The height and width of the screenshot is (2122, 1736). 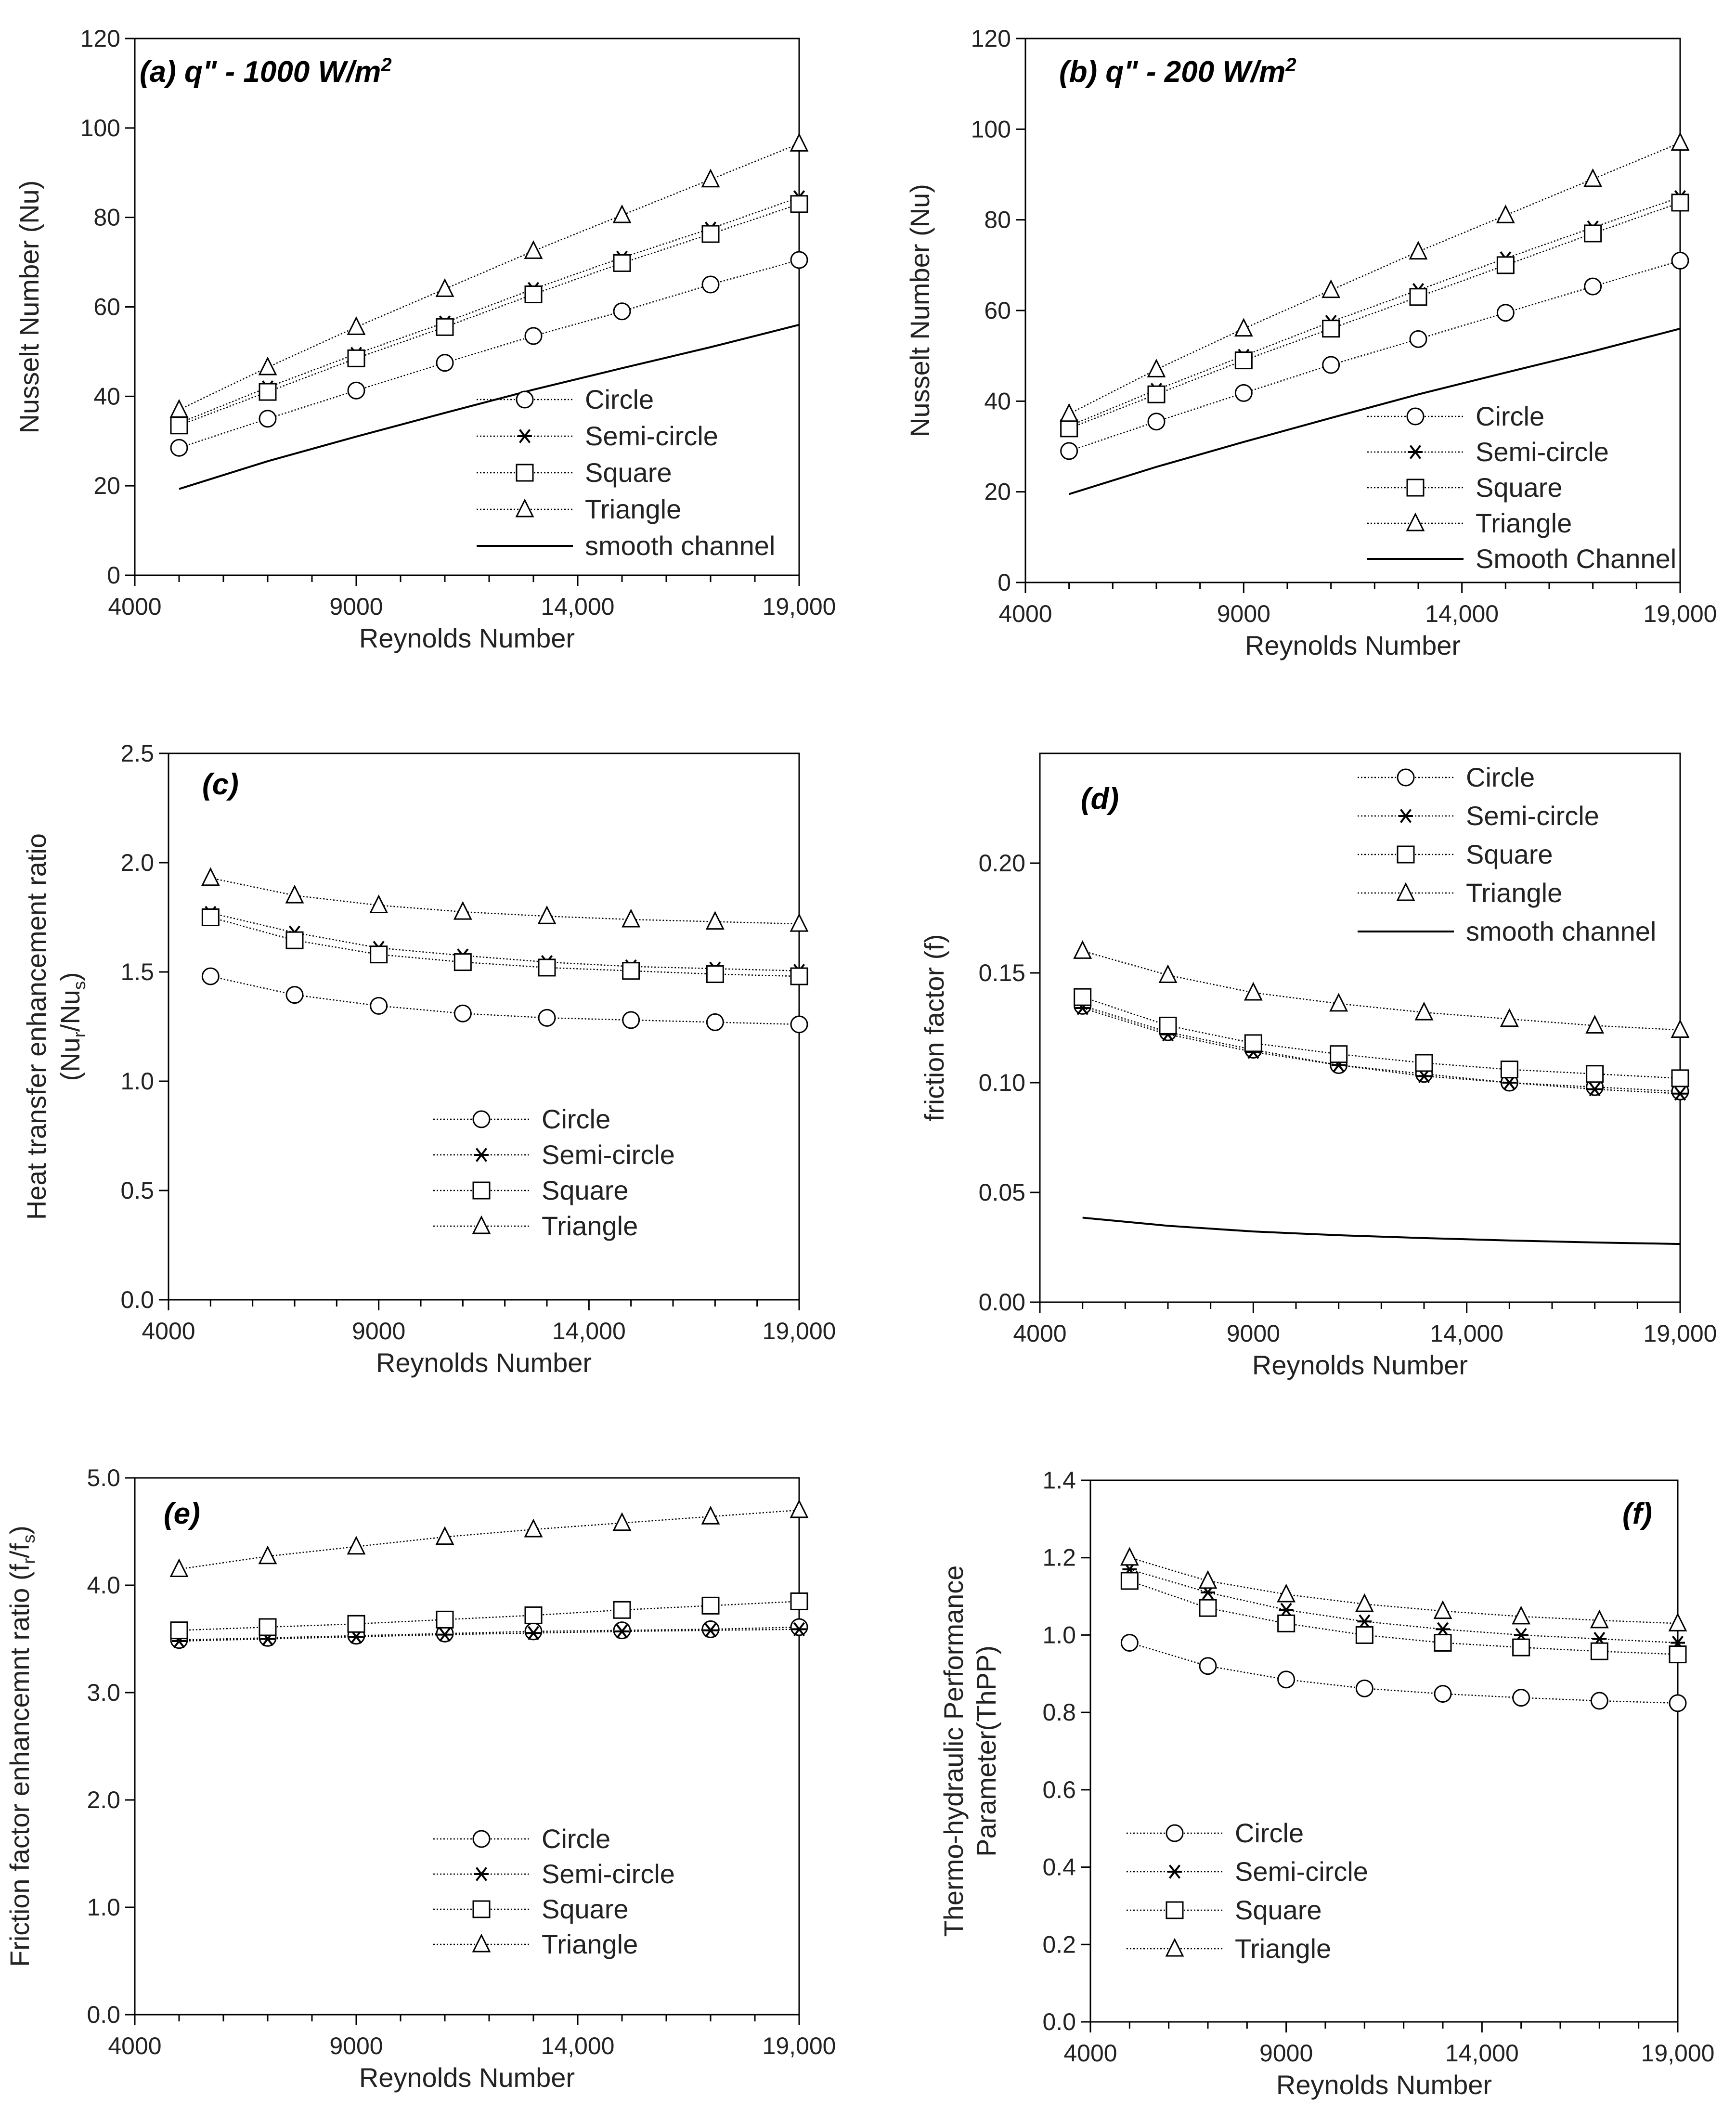 I want to click on series-triangle, so click(x=1382, y=989).